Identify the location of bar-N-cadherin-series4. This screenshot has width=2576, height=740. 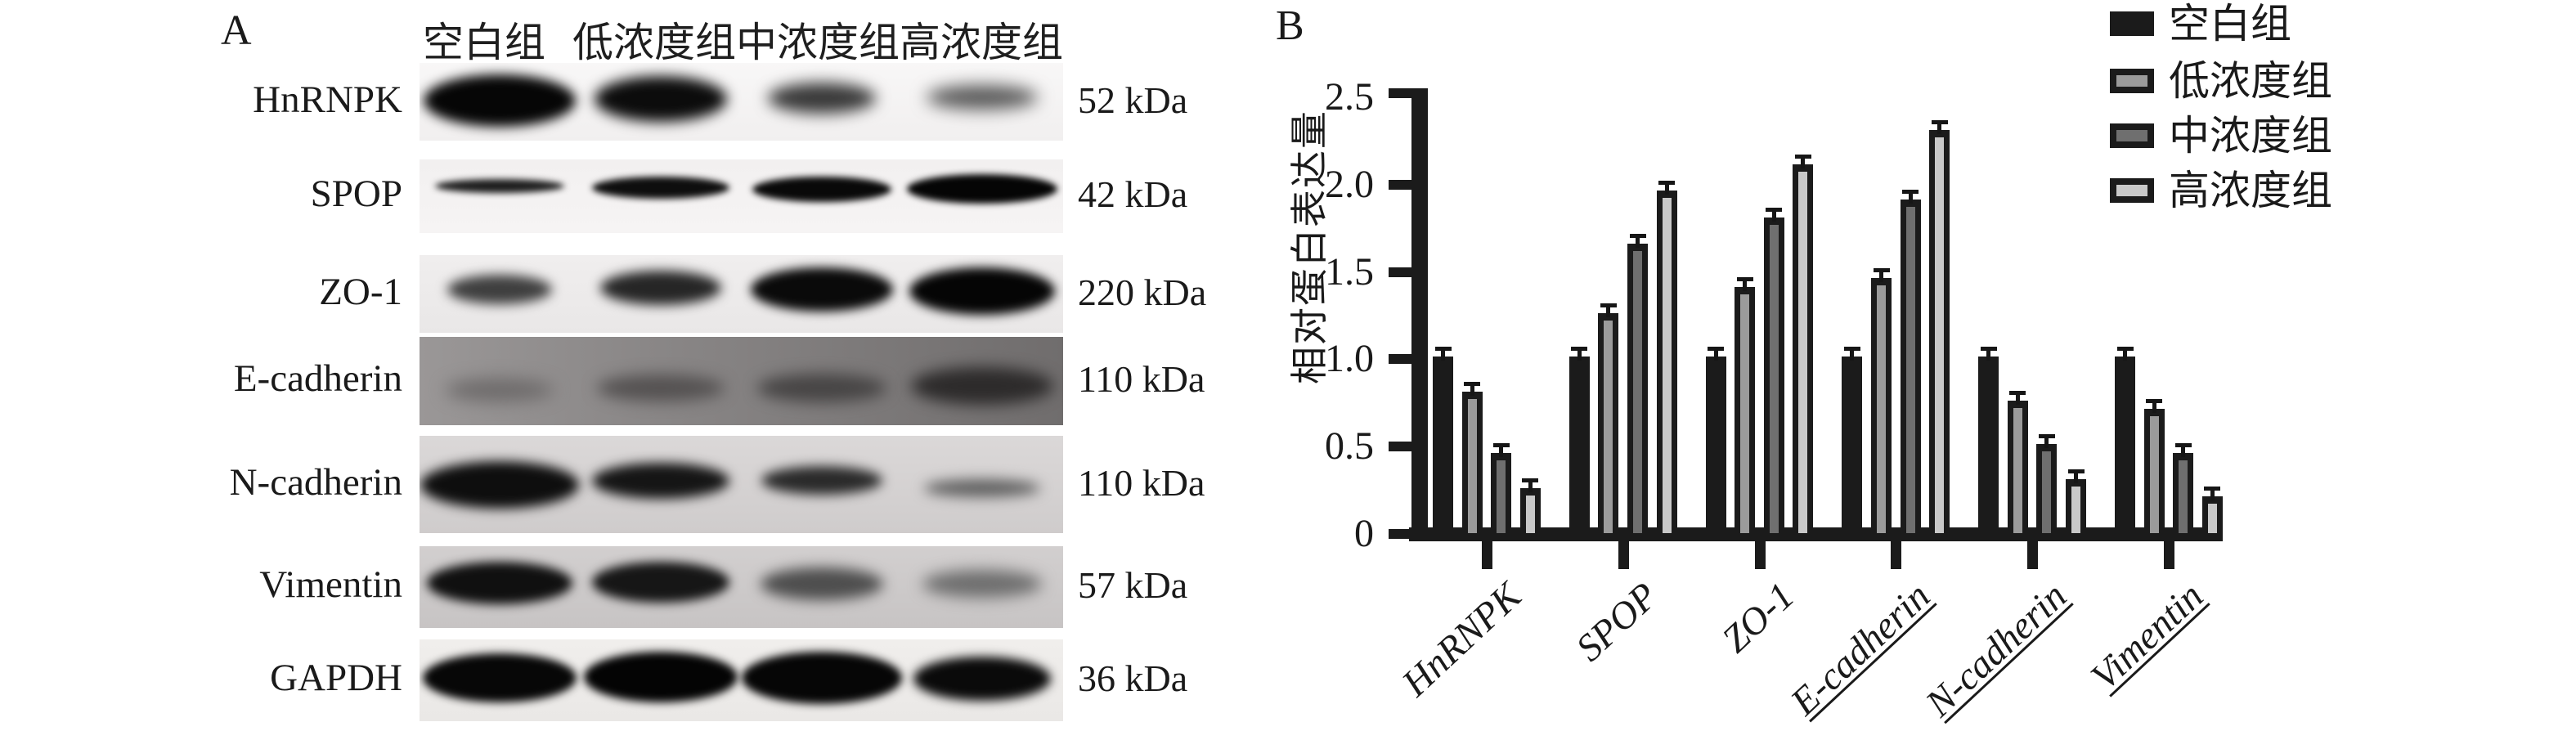
(2076, 505).